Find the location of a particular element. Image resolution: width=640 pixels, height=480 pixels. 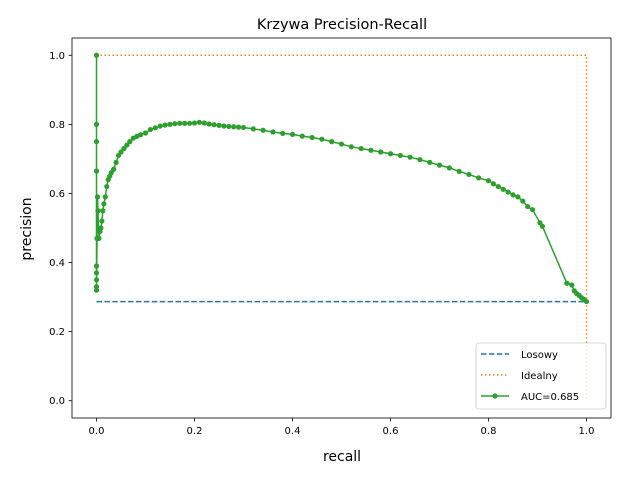

legend: Losowy Idealny AUC=0.685 is located at coordinates (541, 376).